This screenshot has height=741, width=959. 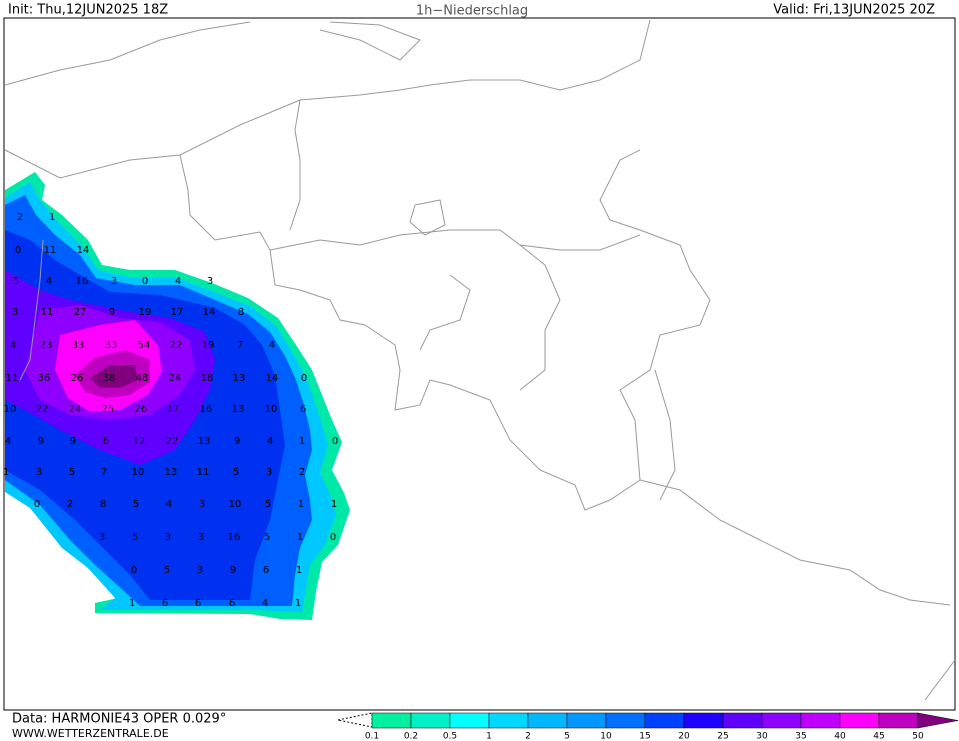 What do you see at coordinates (103, 504) in the screenshot?
I see `precip-value: 8` at bounding box center [103, 504].